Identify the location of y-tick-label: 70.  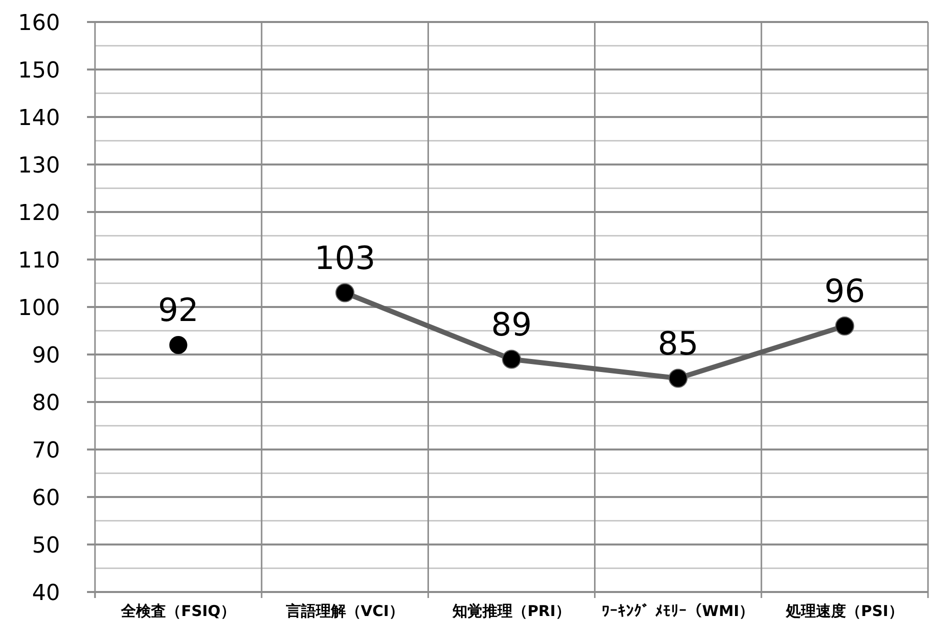
(46, 451).